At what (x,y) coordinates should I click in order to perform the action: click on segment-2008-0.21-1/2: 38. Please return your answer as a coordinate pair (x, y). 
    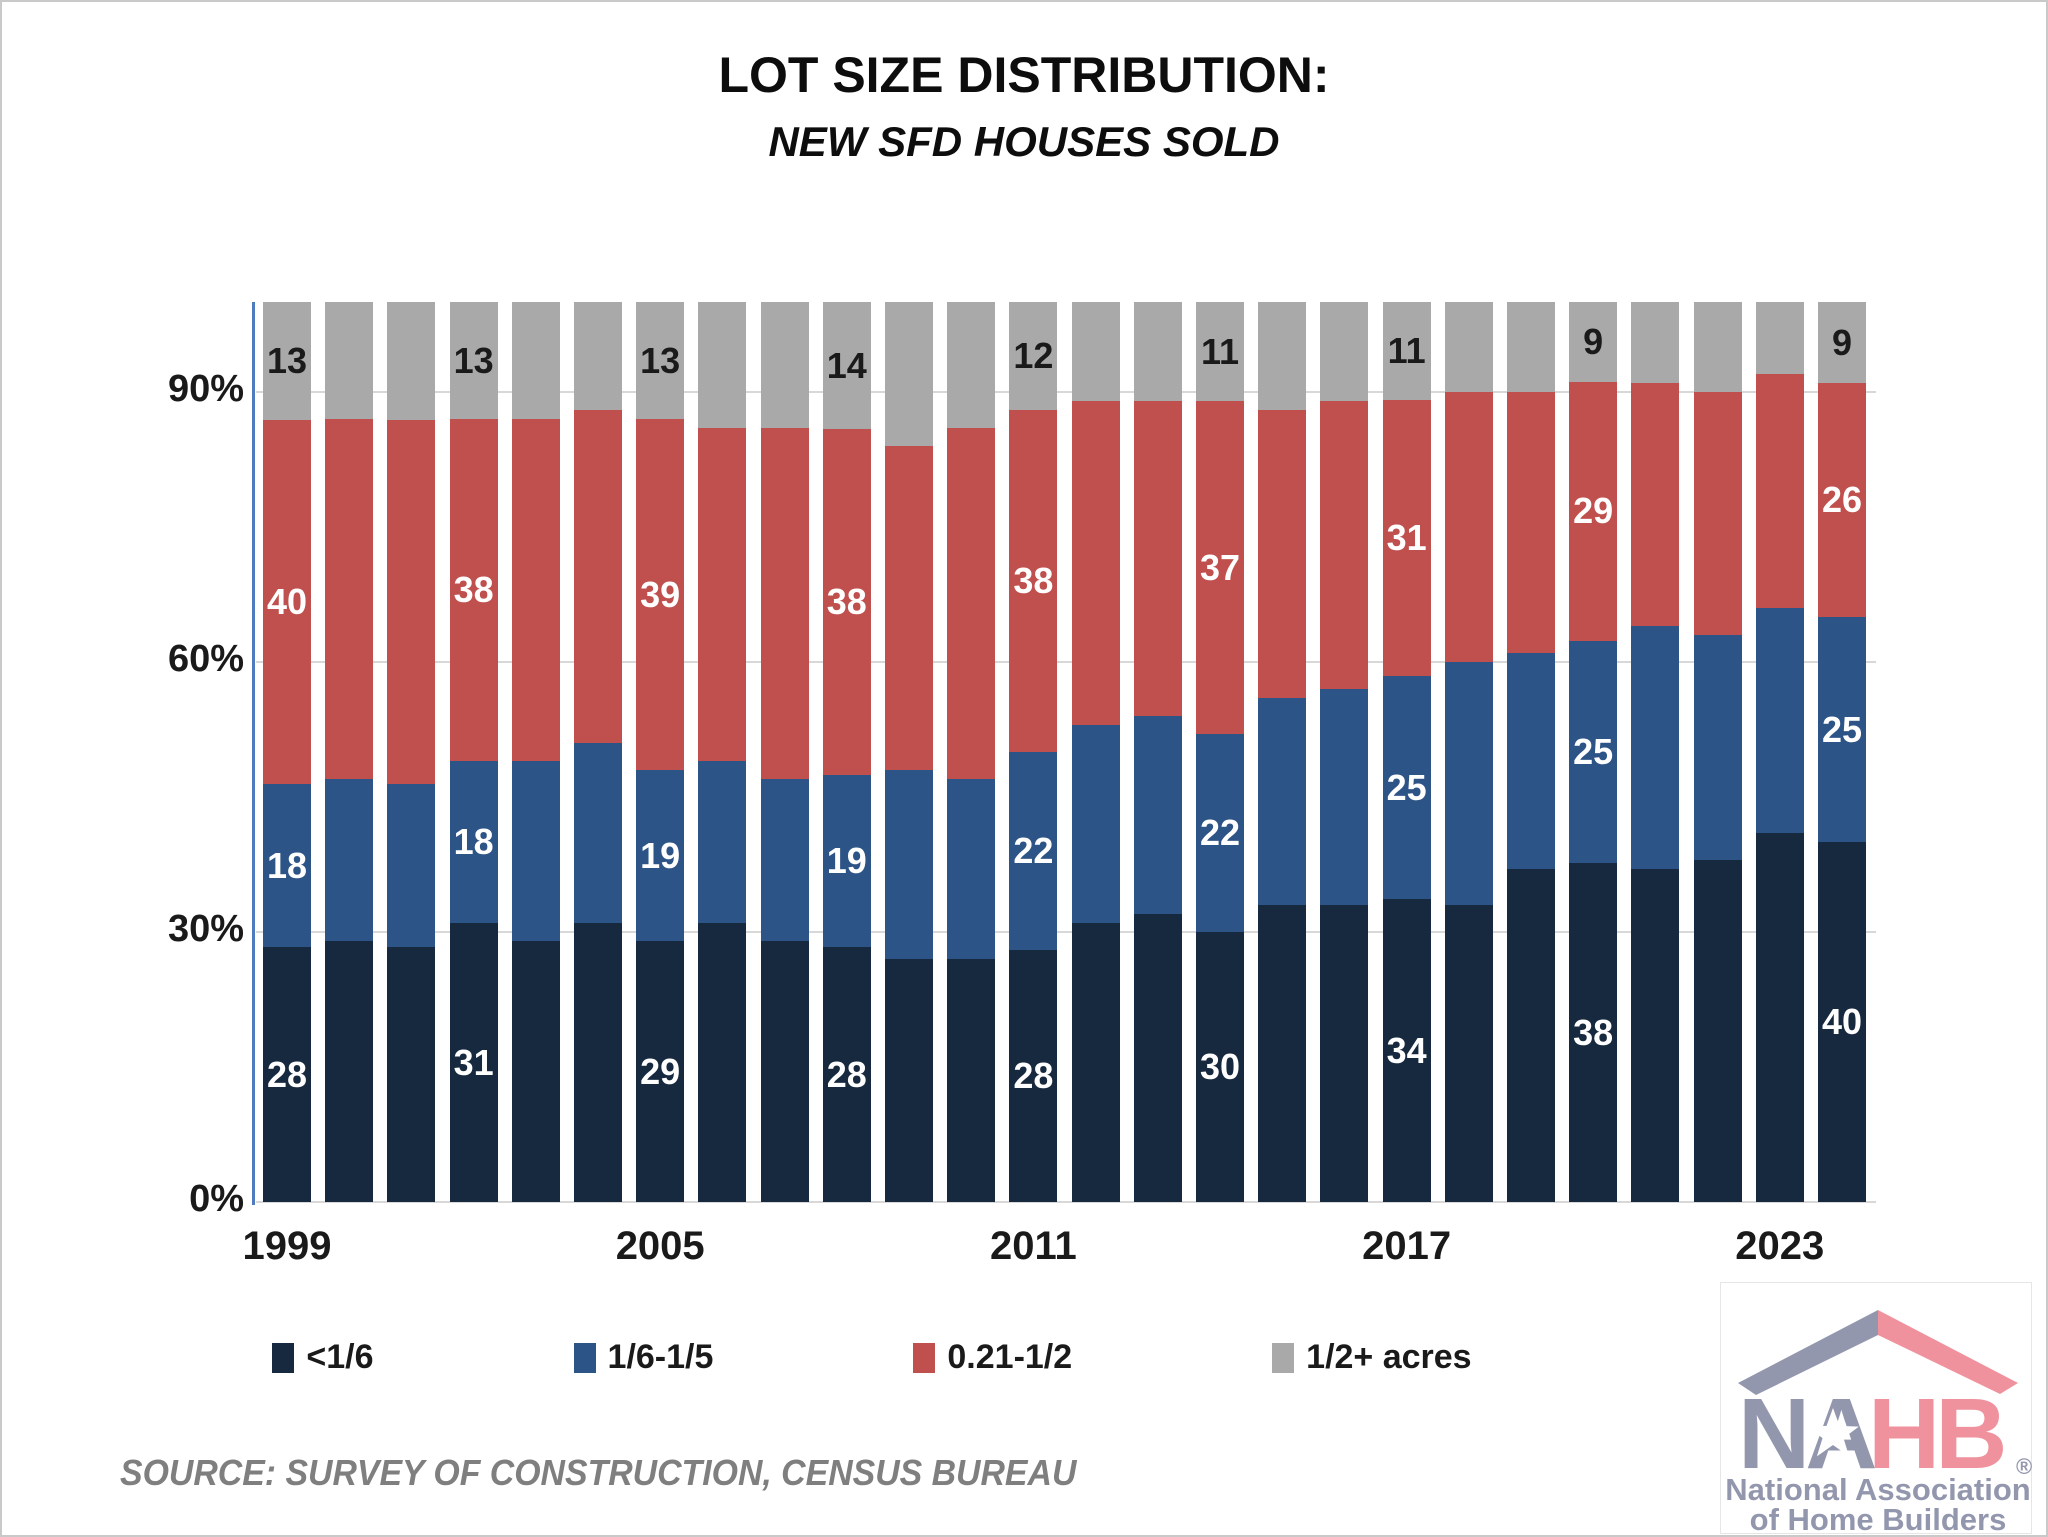
    Looking at the image, I should click on (846, 602).